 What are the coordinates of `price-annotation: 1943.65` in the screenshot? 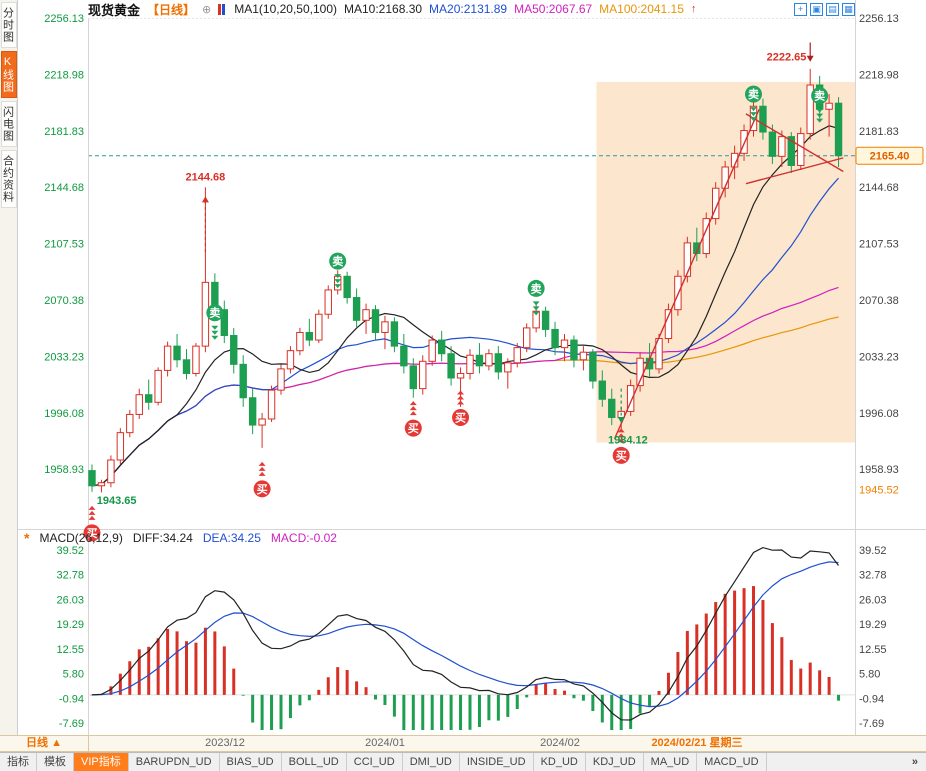 It's located at (117, 501).